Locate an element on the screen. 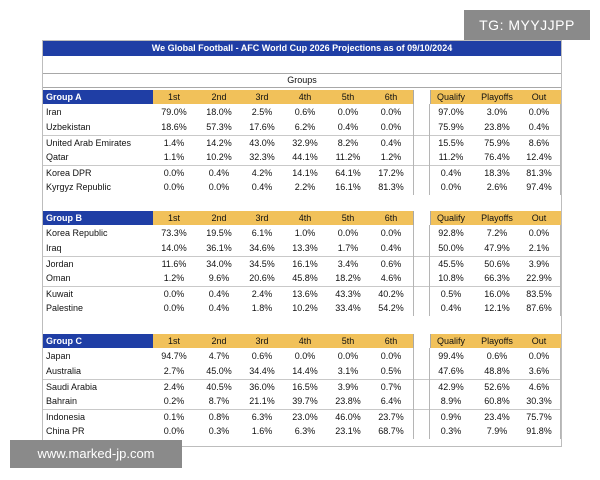 The height and width of the screenshot is (480, 600). summary-probability: 0.6% is located at coordinates (497, 356).